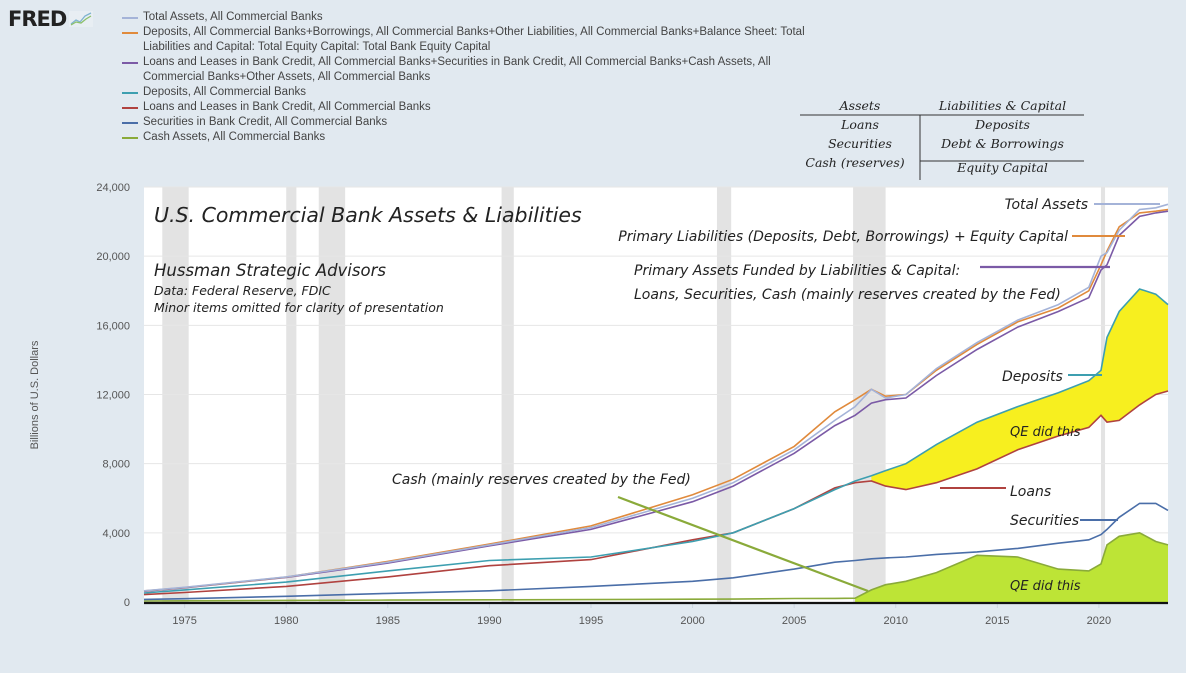  Describe the element at coordinates (1032, 377) in the screenshot. I see `annotation-deposits: Deposits` at that location.